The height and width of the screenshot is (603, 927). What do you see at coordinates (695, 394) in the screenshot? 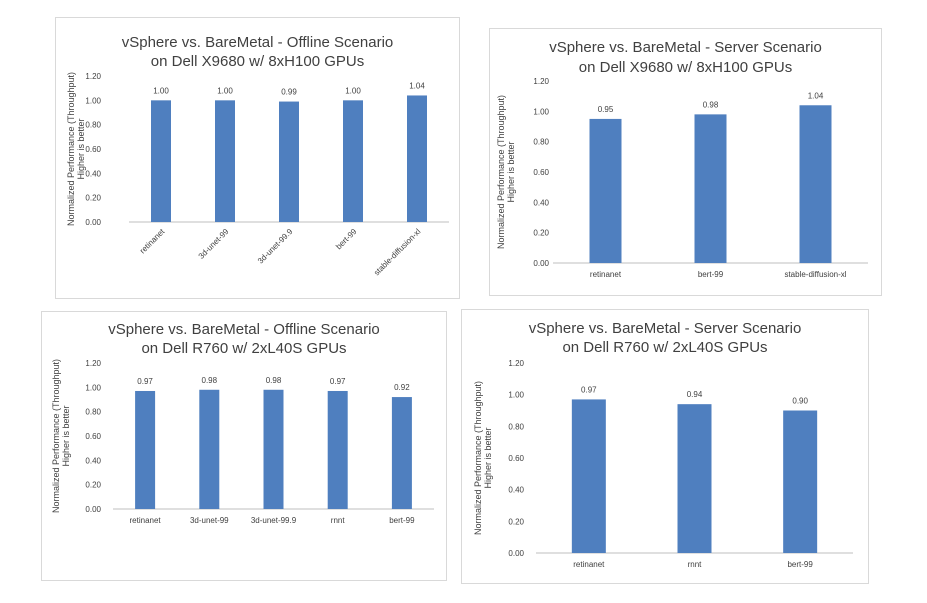
I see `data-label: 0.94` at bounding box center [695, 394].